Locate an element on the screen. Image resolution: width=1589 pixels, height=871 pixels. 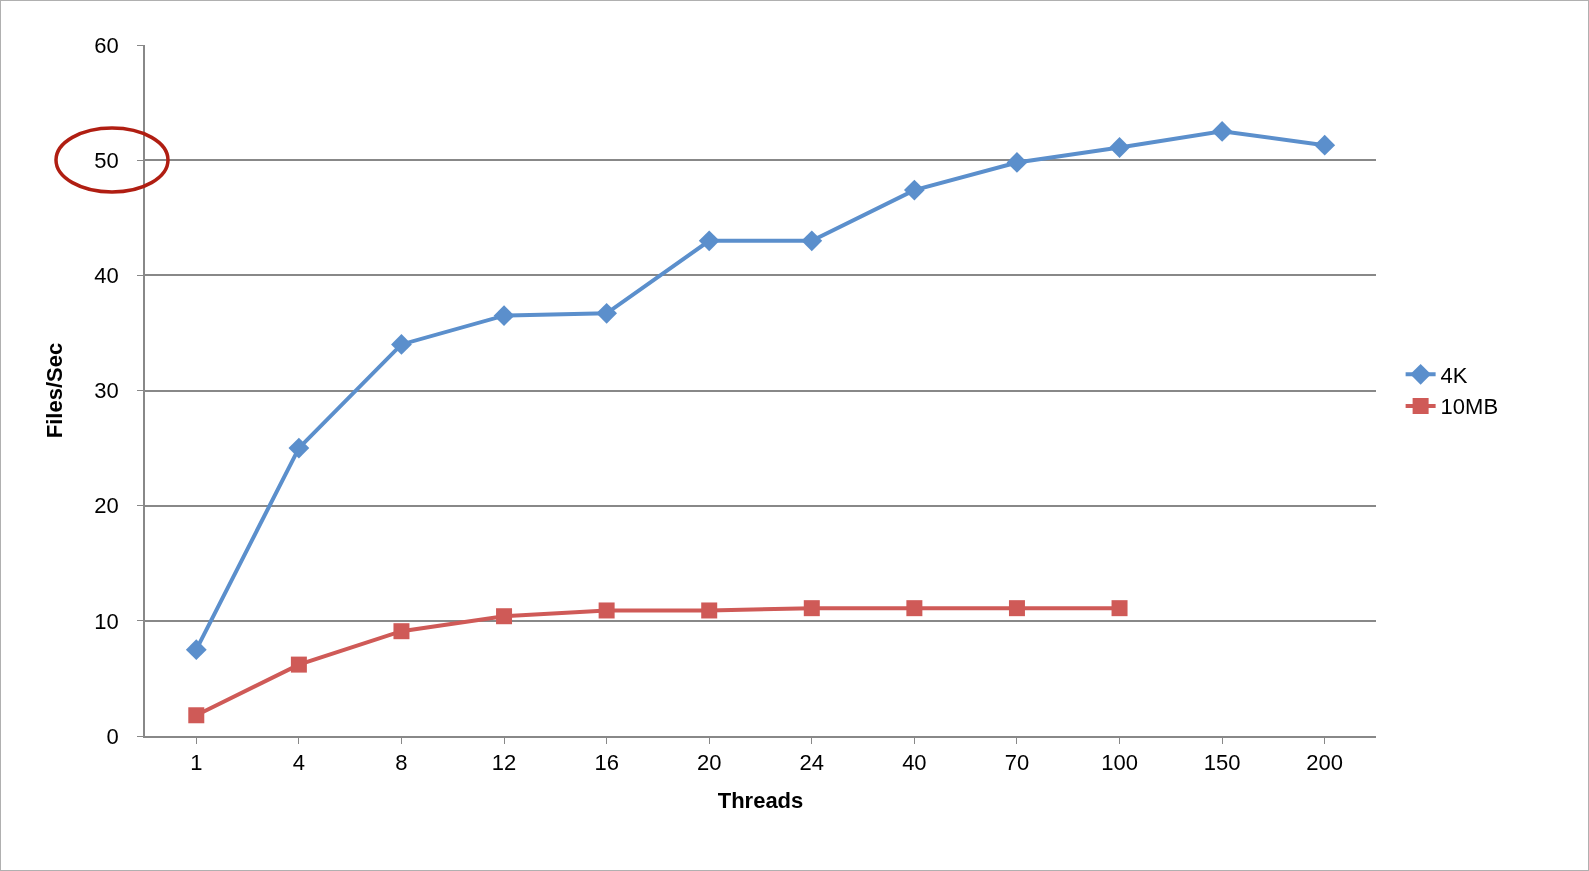
legend-label: 4K is located at coordinates (1454, 375).